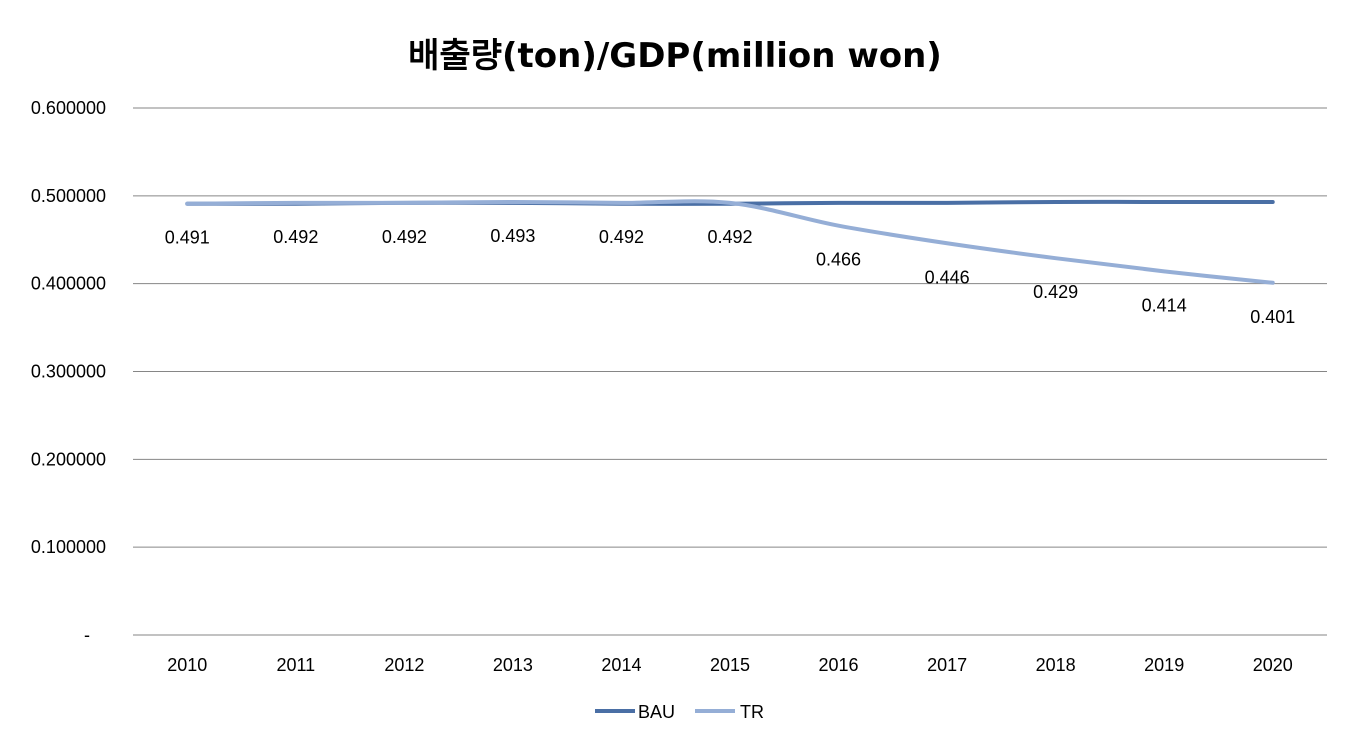  I want to click on data-label: 0.466, so click(838, 260).